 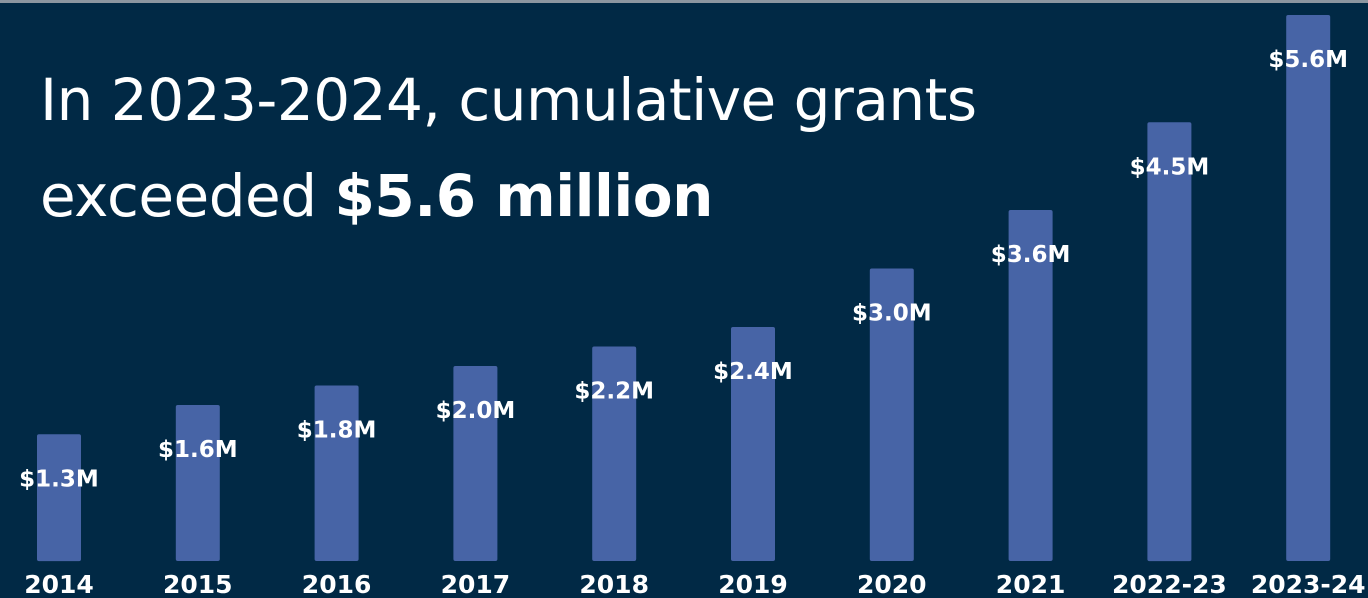 What do you see at coordinates (753, 444) in the screenshot?
I see `bar-2019` at bounding box center [753, 444].